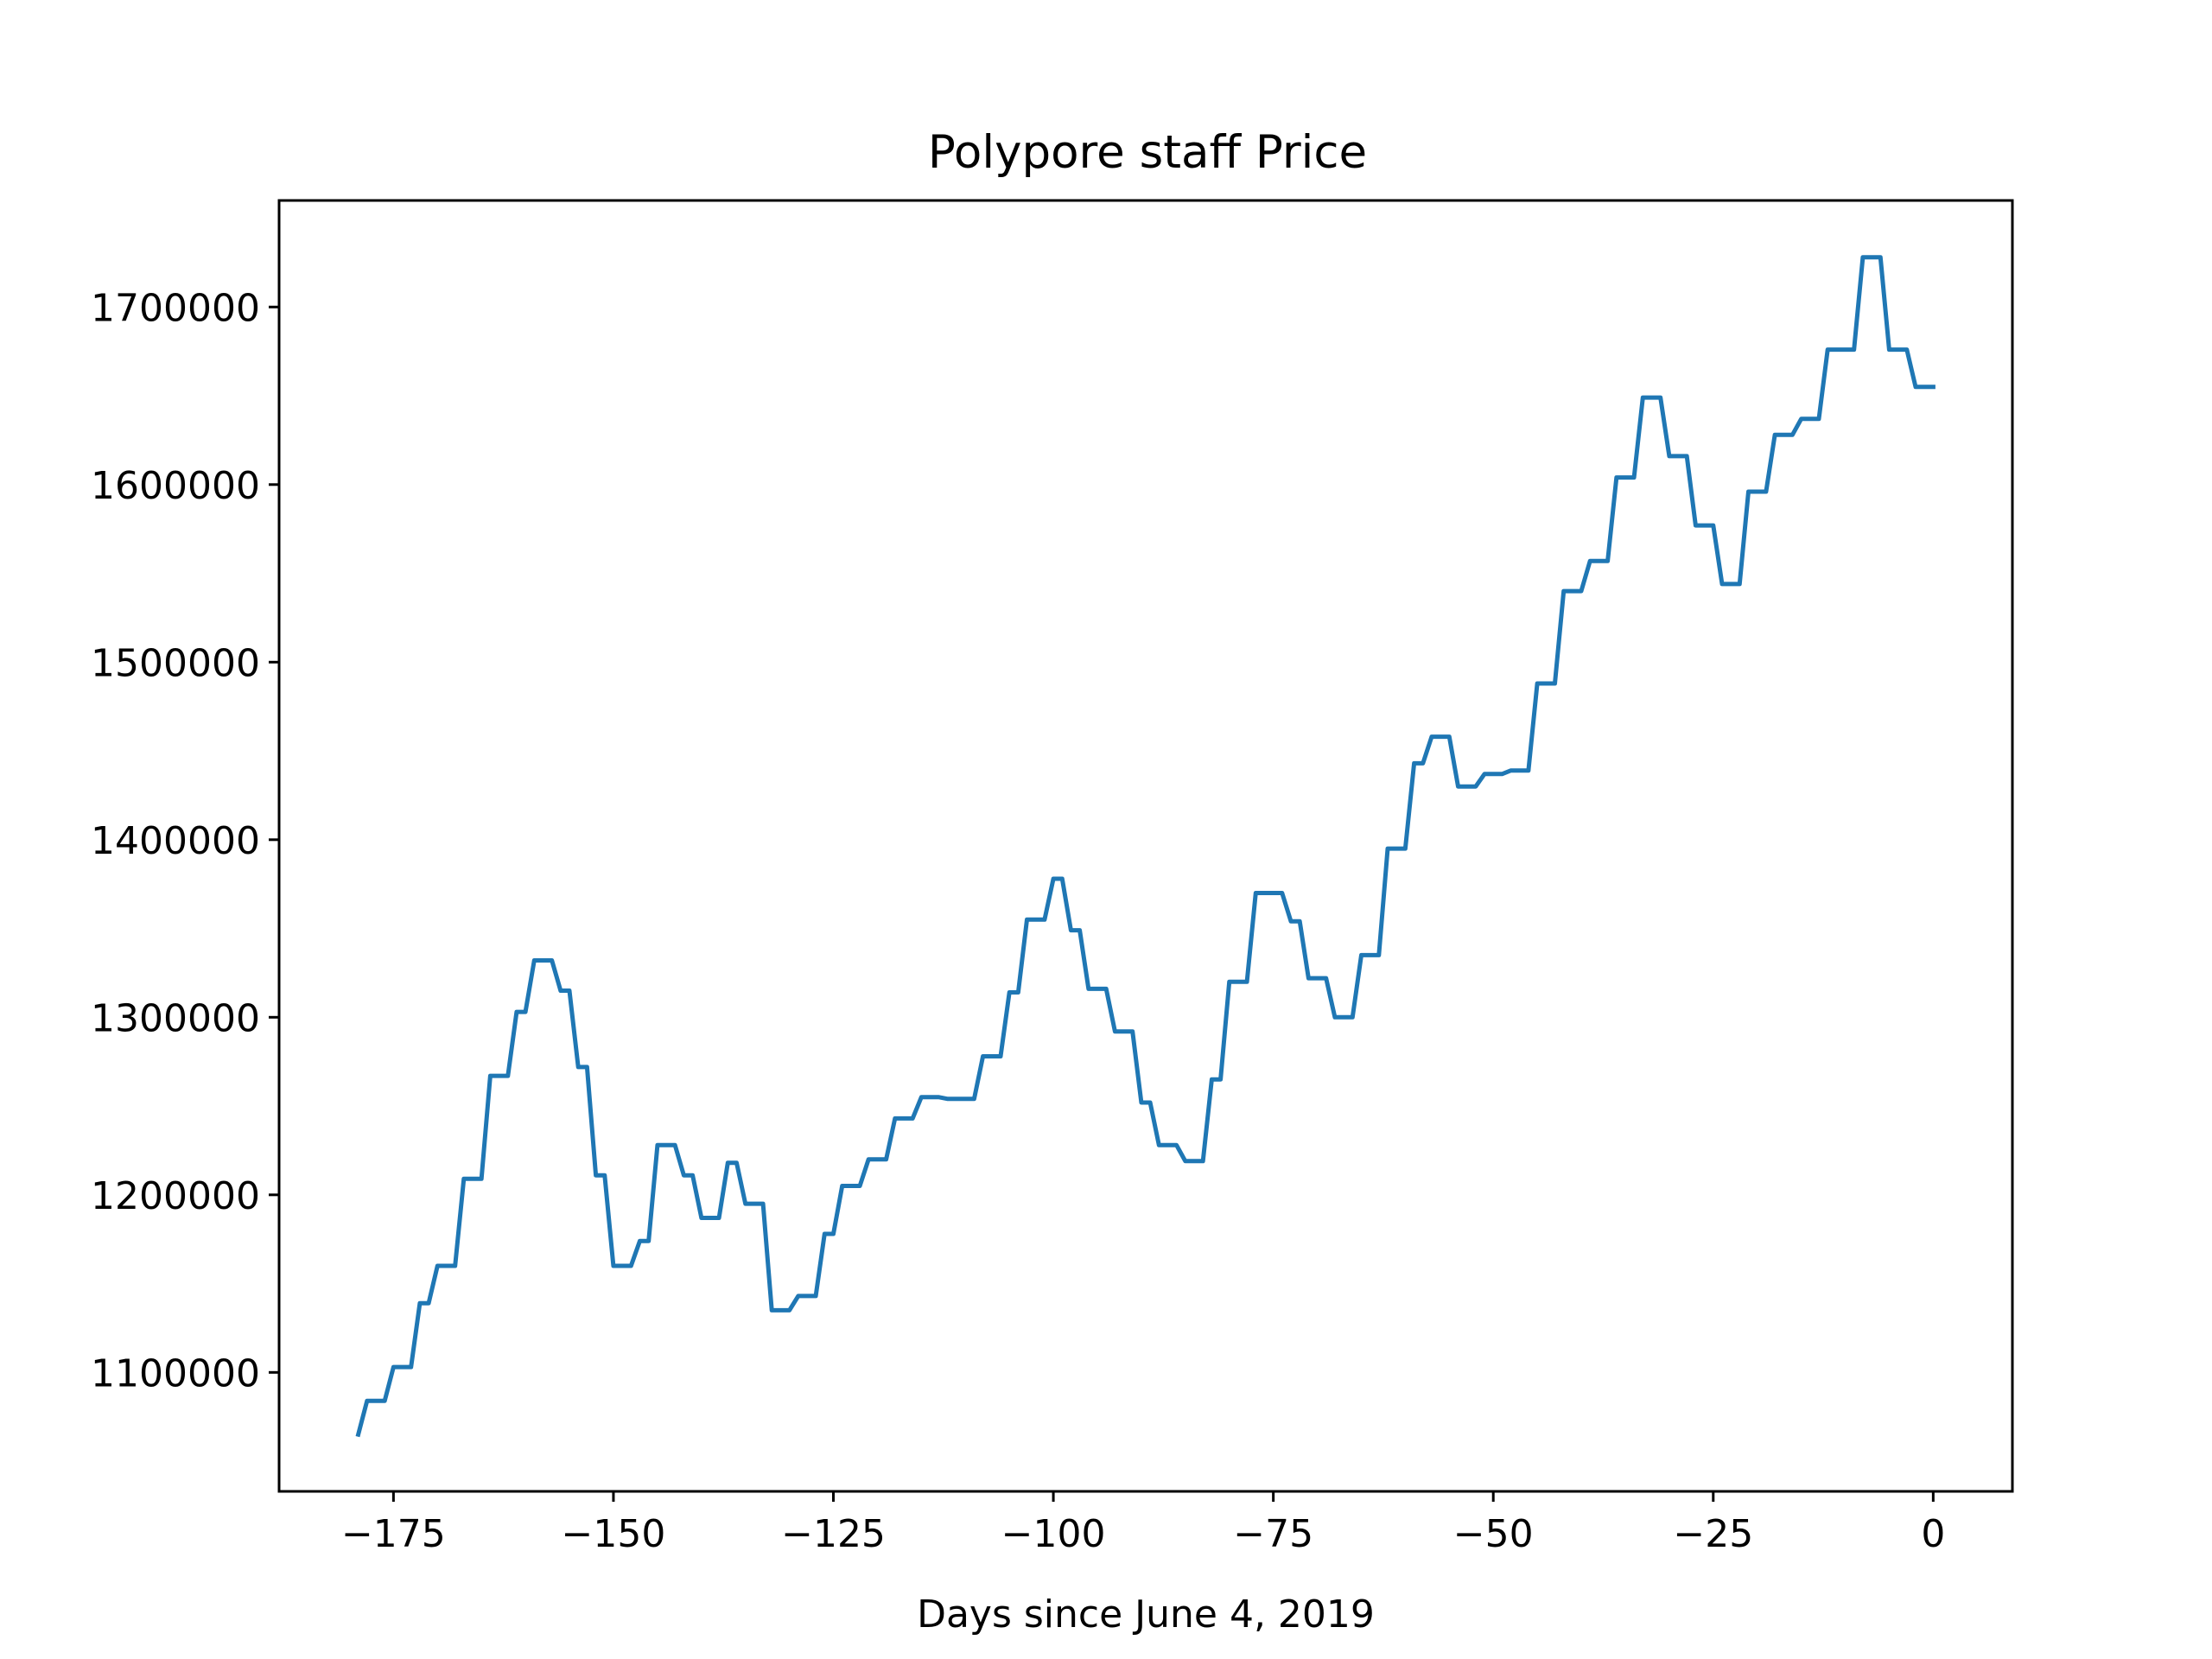  I want to click on x-axis-label: Days since June 4, 2019, so click(1146, 1614).